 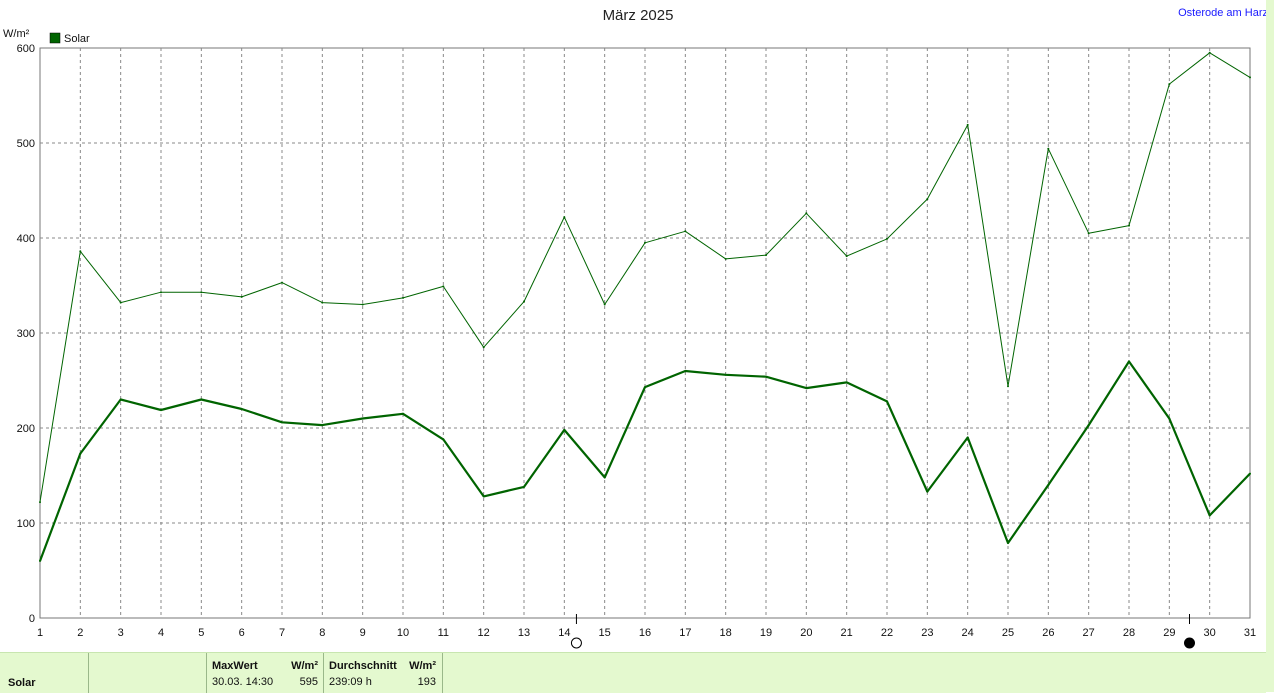 What do you see at coordinates (806, 633) in the screenshot?
I see `x-tick-label: 20` at bounding box center [806, 633].